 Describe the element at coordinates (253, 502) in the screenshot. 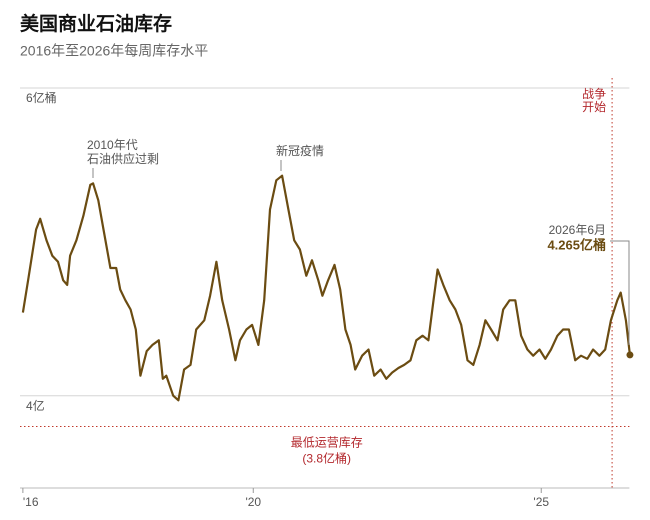

I see `x-tick-label: '20` at that location.